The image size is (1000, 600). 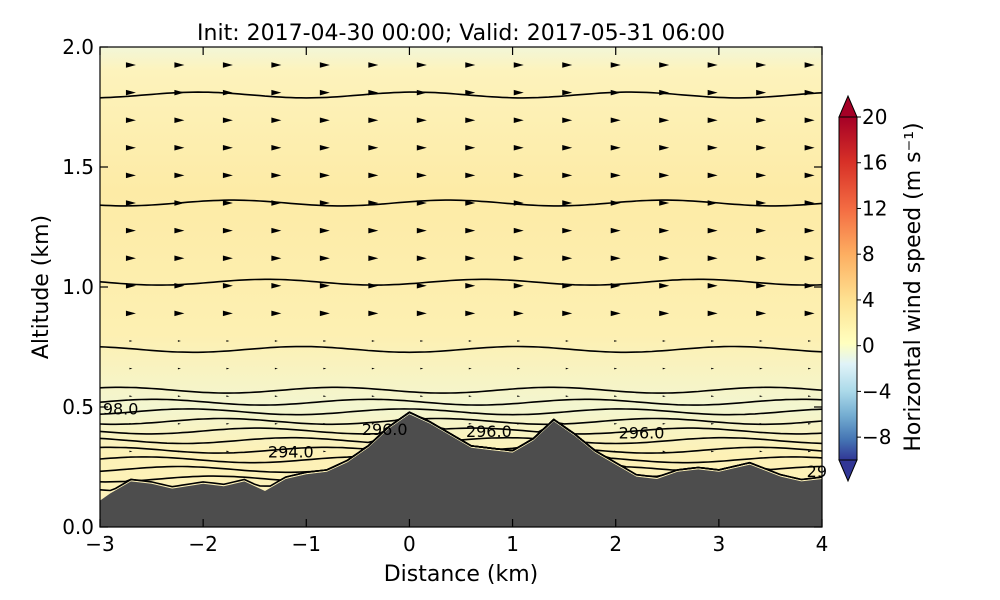 I want to click on colorbar-tick-label: −4, so click(x=876, y=391).